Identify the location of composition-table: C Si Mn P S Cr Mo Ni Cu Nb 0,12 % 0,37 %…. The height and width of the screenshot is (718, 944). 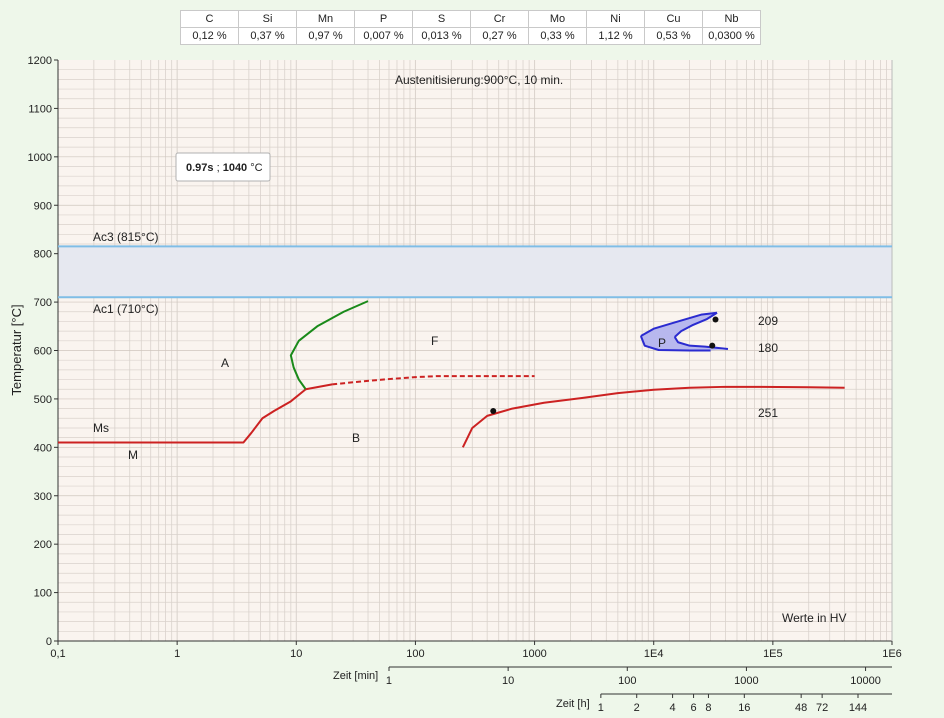
(470, 27).